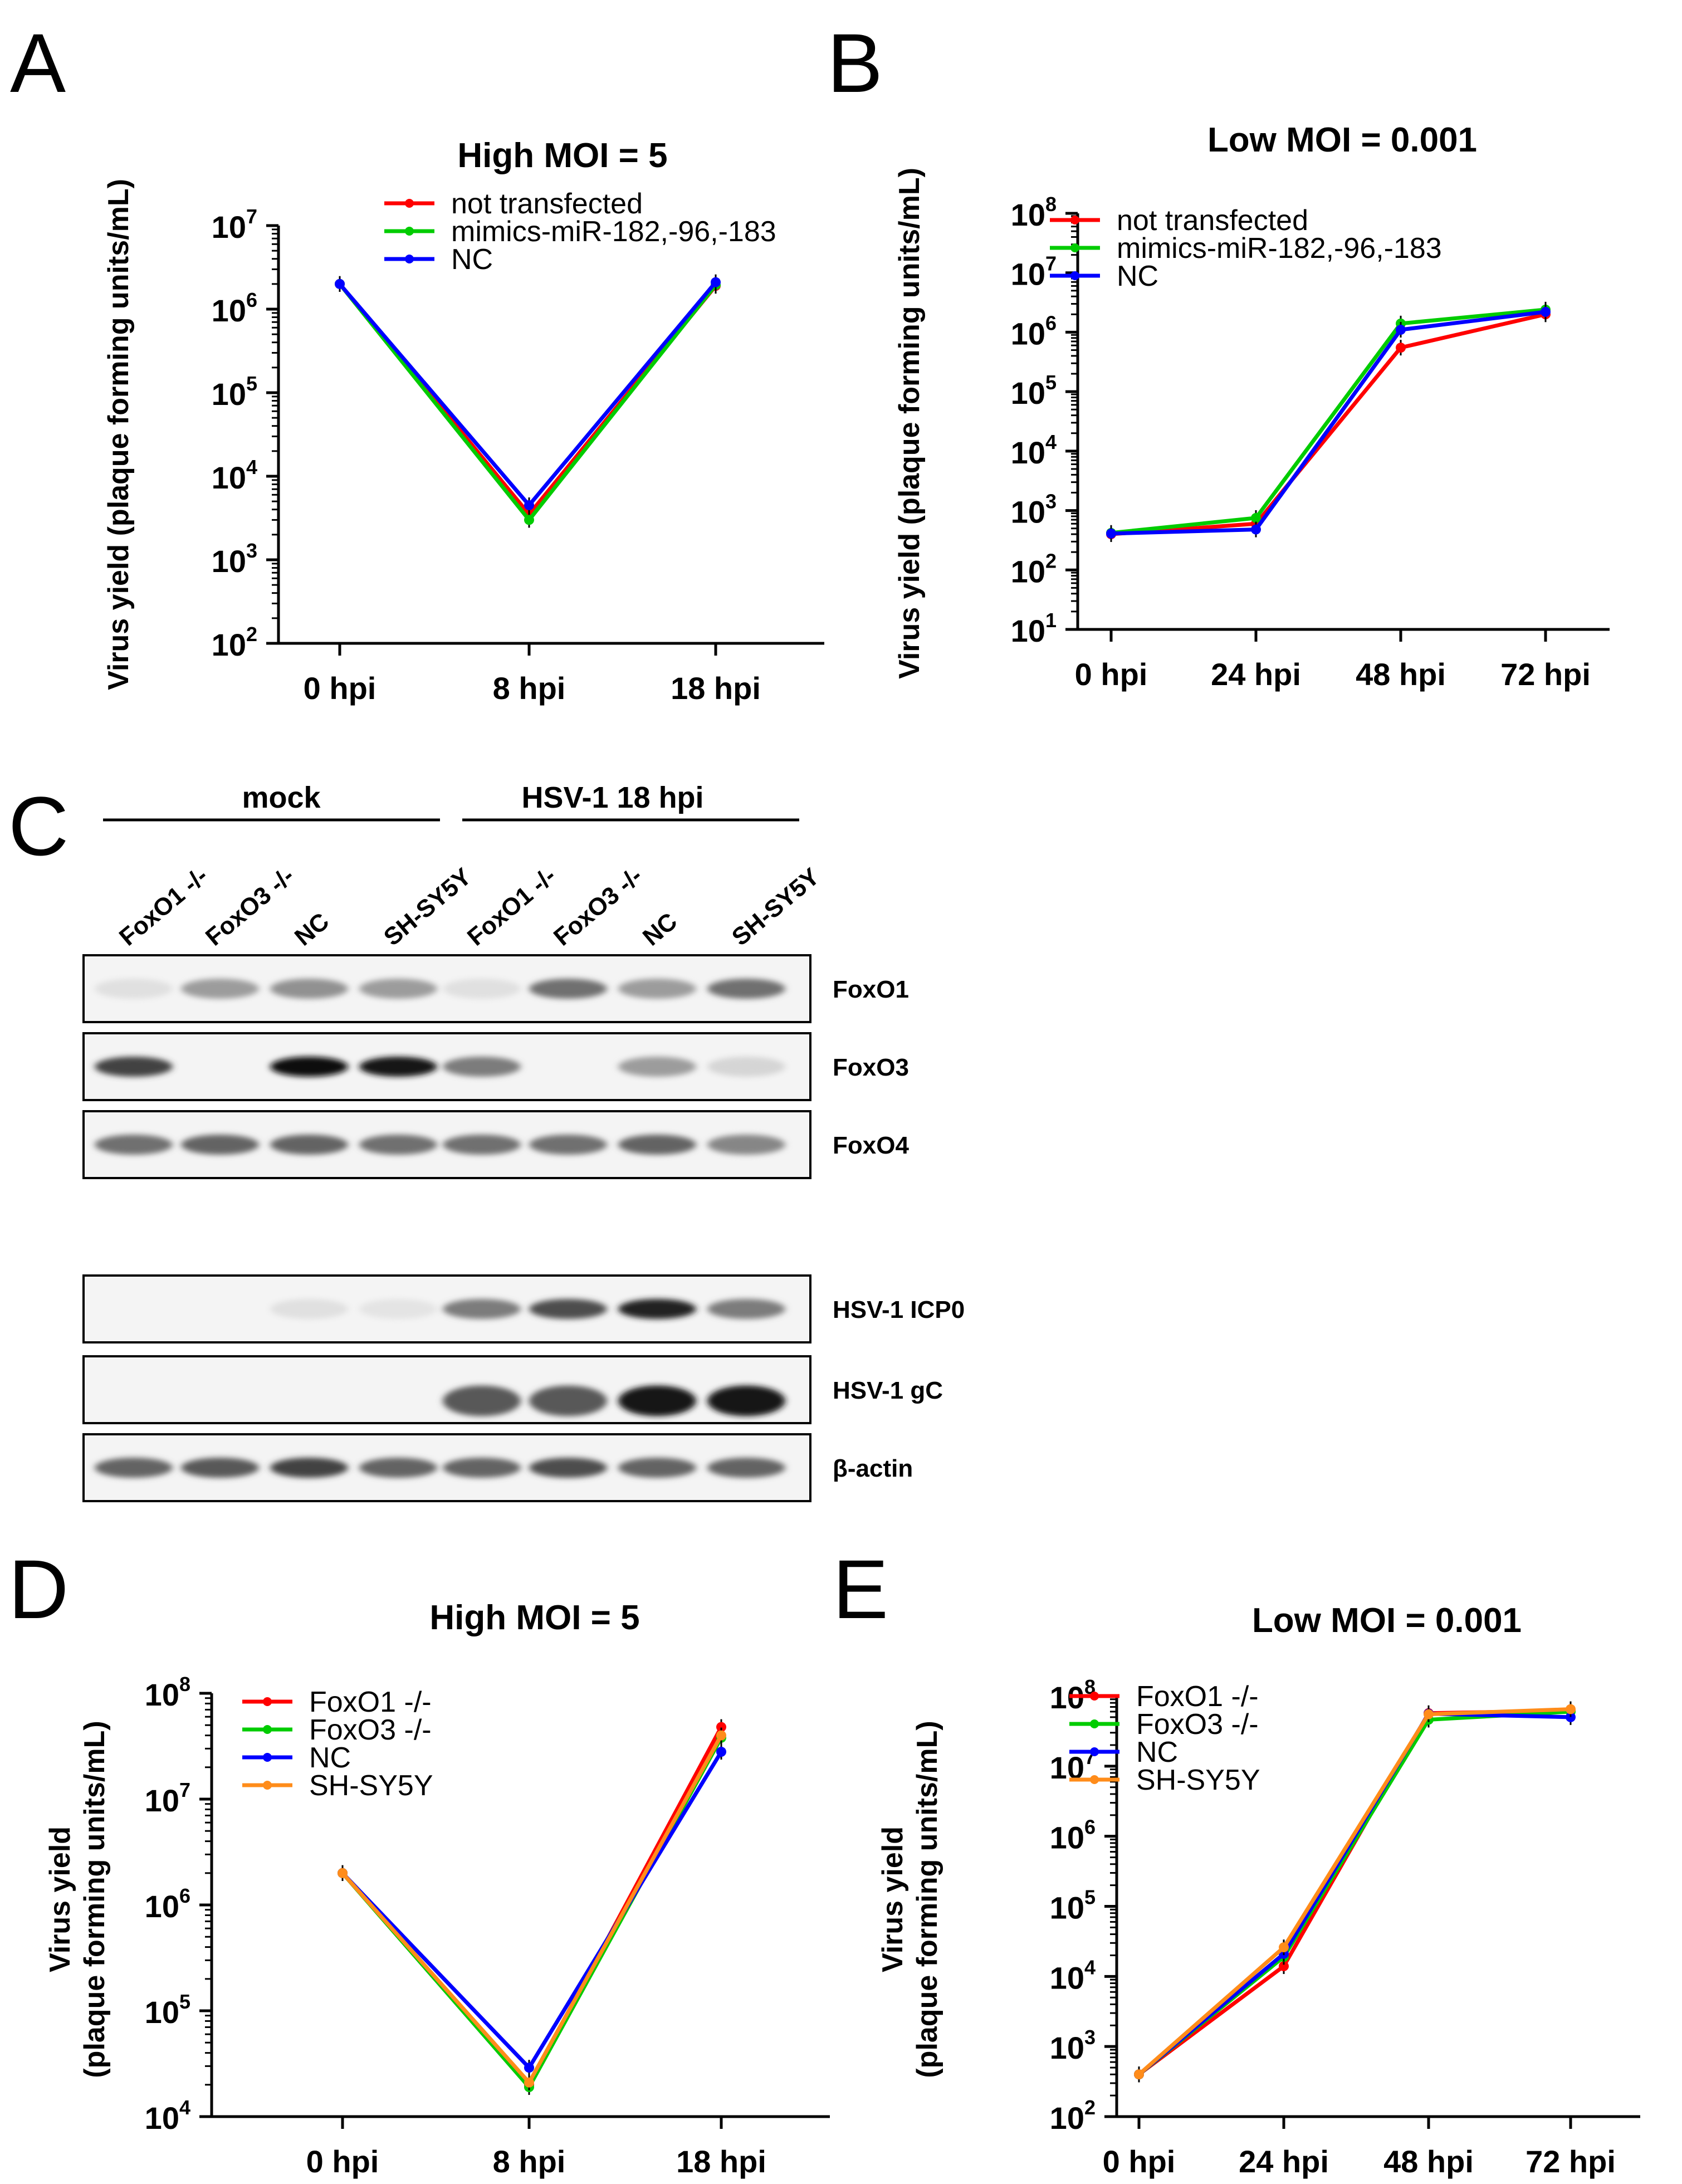 The height and width of the screenshot is (2184, 1682). I want to click on panel-letter-b: B, so click(855, 63).